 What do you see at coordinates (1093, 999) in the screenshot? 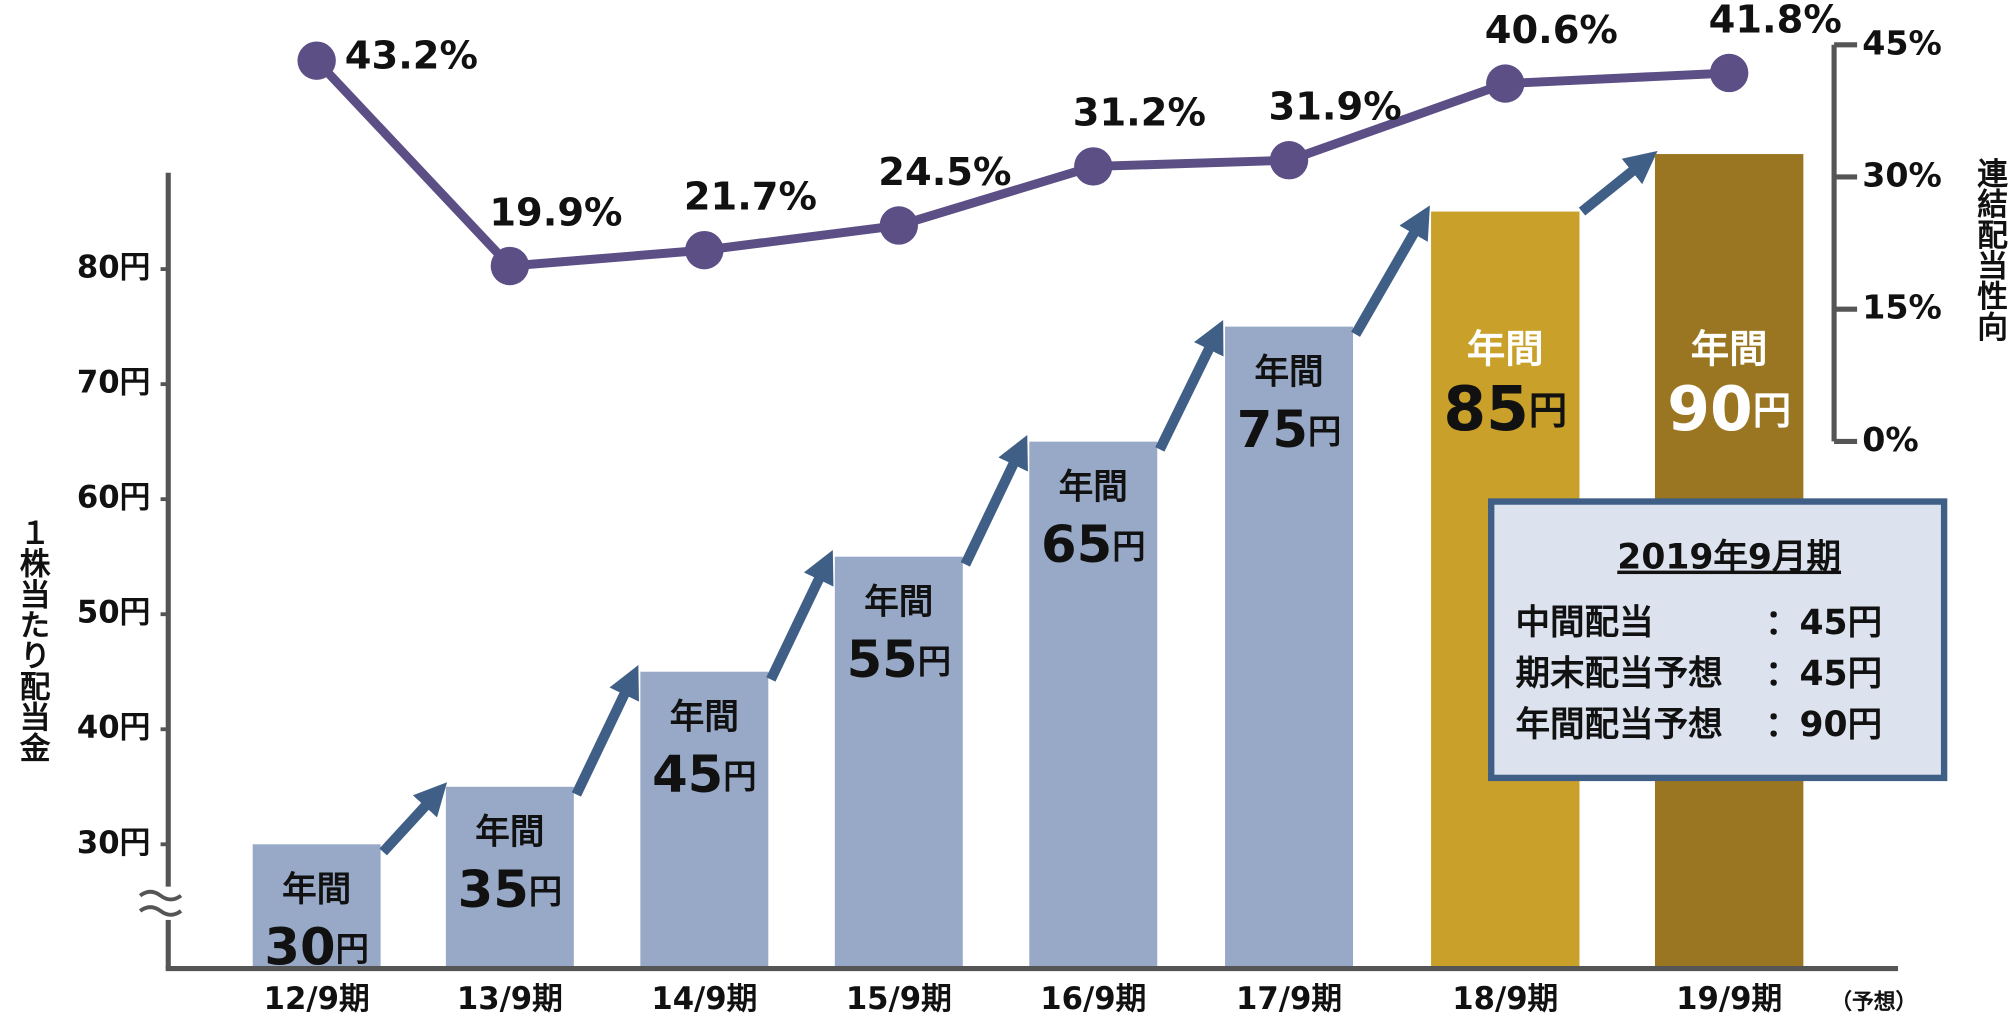
I see `x-tick-label: 16/9期` at bounding box center [1093, 999].